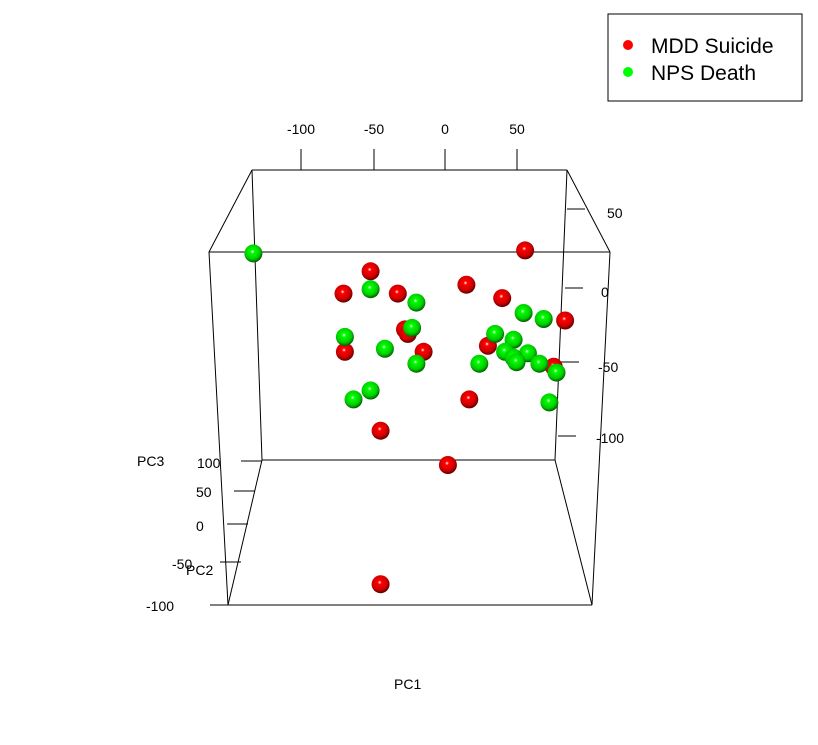 The height and width of the screenshot is (745, 818). I want to click on pc2-tick-label: -50, so click(608, 367).